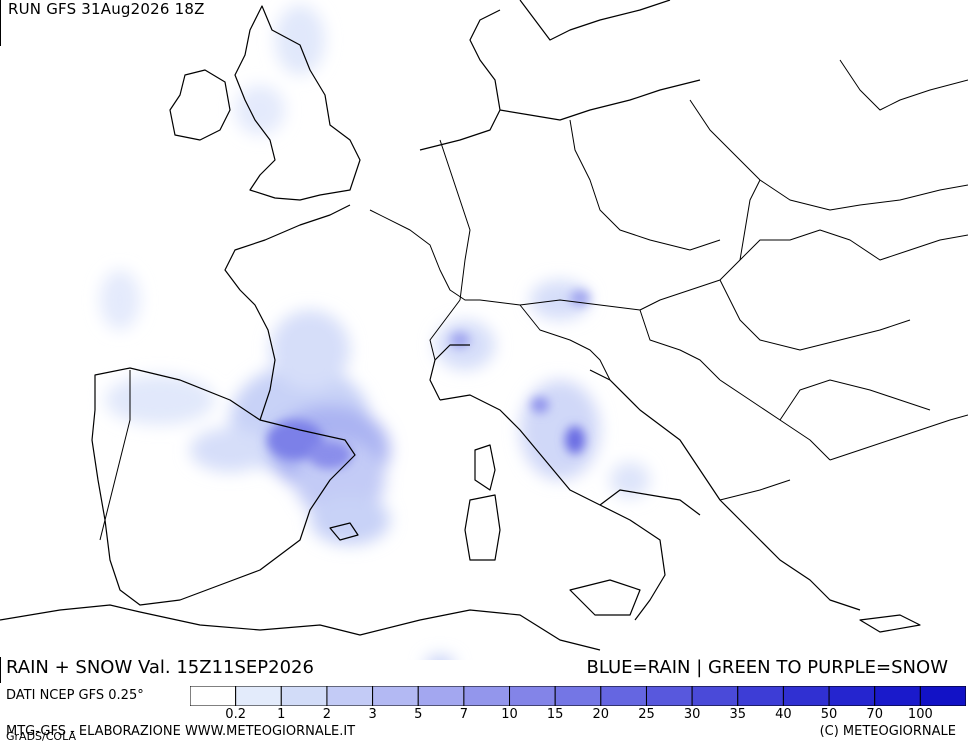 The height and width of the screenshot is (745, 968). Describe the element at coordinates (372, 714) in the screenshot. I see `colorbar-label: 3` at that location.